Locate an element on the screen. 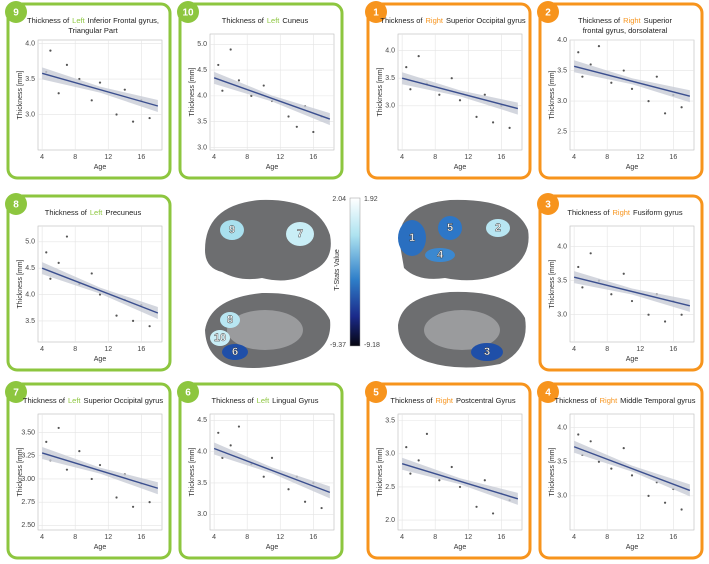 The height and width of the screenshot is (564, 709). badge-number: 7 is located at coordinates (16, 393).